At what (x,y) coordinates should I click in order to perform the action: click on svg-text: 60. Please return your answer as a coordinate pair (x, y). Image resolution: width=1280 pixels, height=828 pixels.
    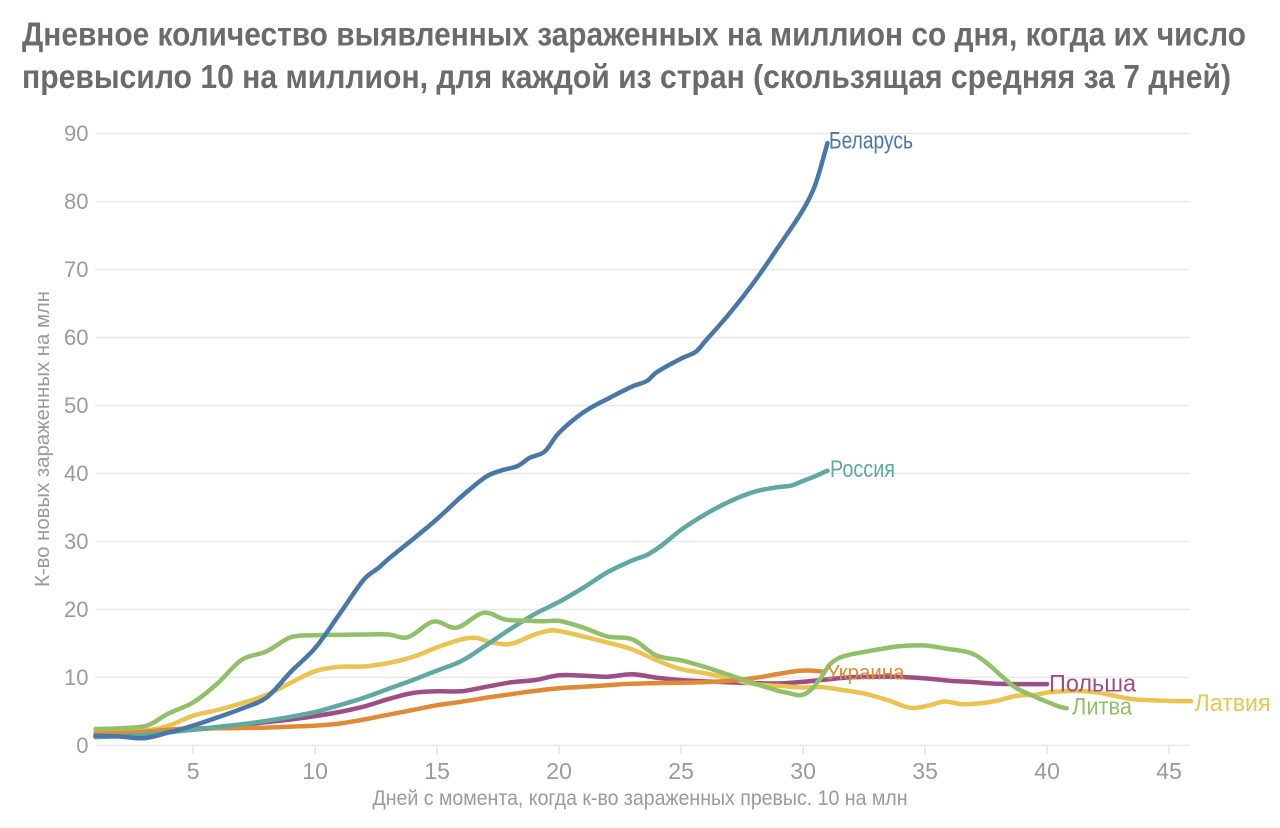
    Looking at the image, I should click on (76, 337).